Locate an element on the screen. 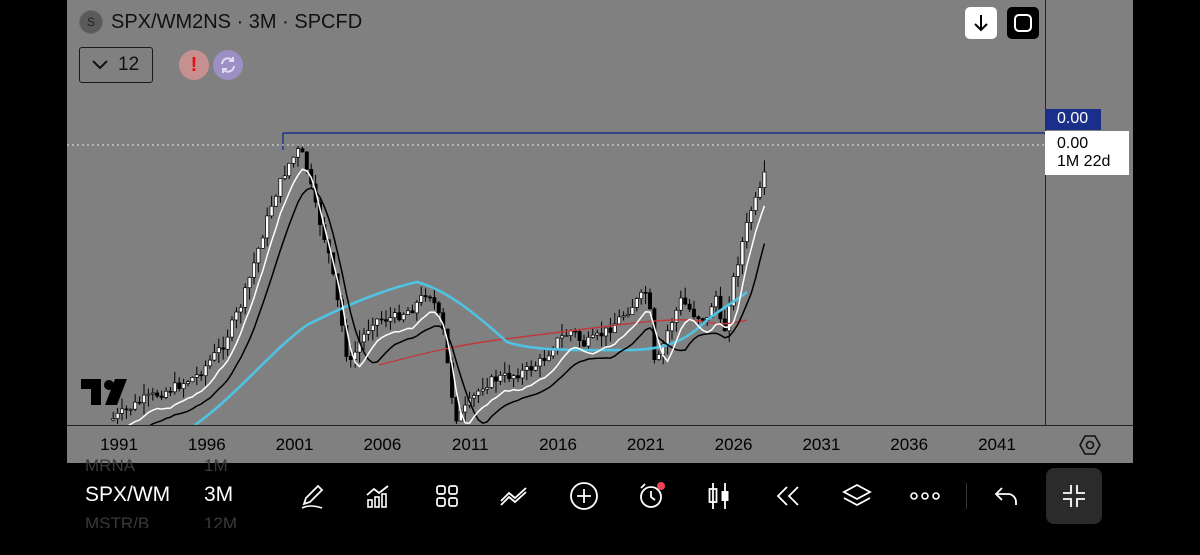  templates-icon is located at coordinates (447, 496).